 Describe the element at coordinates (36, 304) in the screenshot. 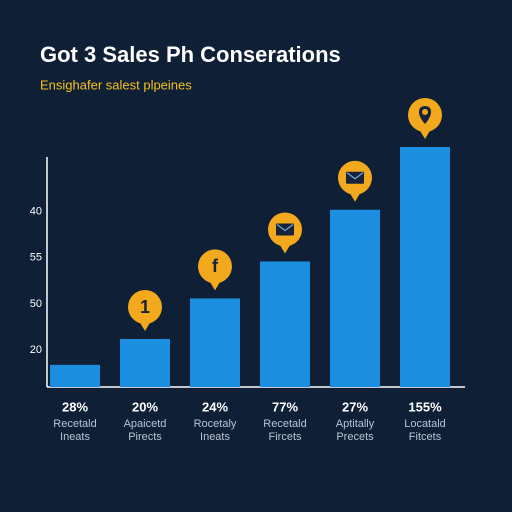

I see `y-tick-label: 50` at that location.